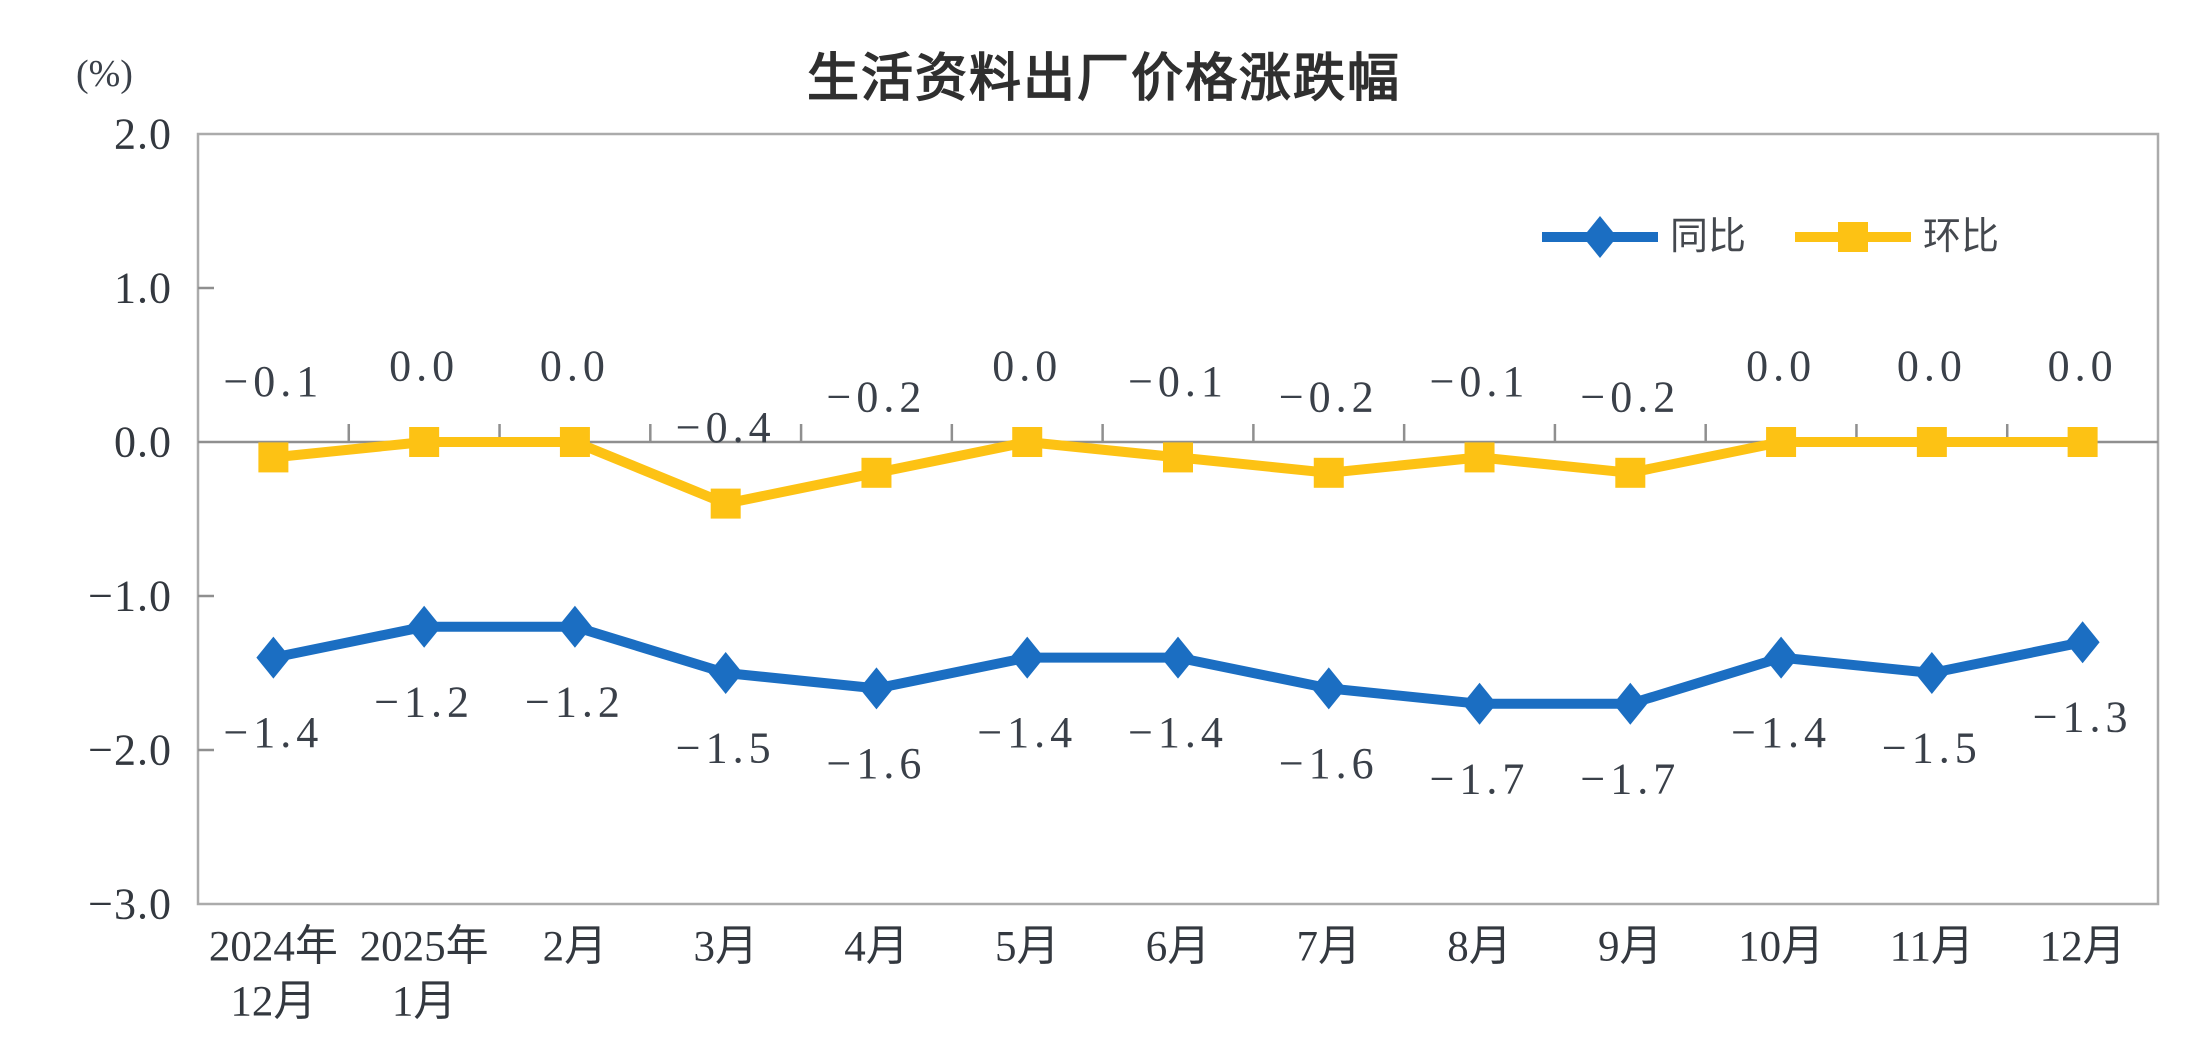 The height and width of the screenshot is (1060, 2208). I want to click on y-tick-label: −1.0, so click(130, 596).